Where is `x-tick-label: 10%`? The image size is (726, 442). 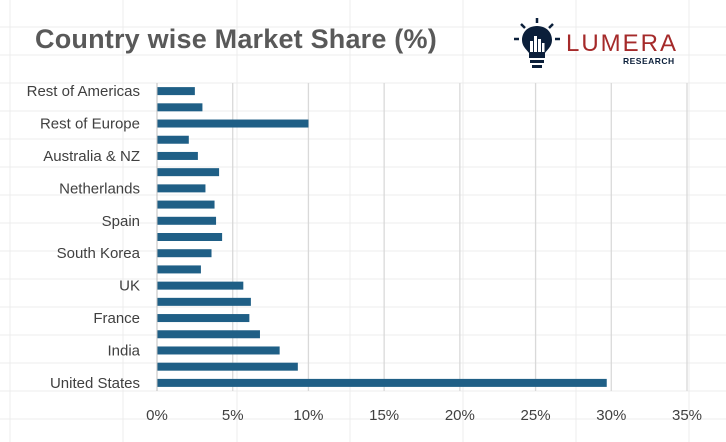 x-tick-label: 10% is located at coordinates (308, 415).